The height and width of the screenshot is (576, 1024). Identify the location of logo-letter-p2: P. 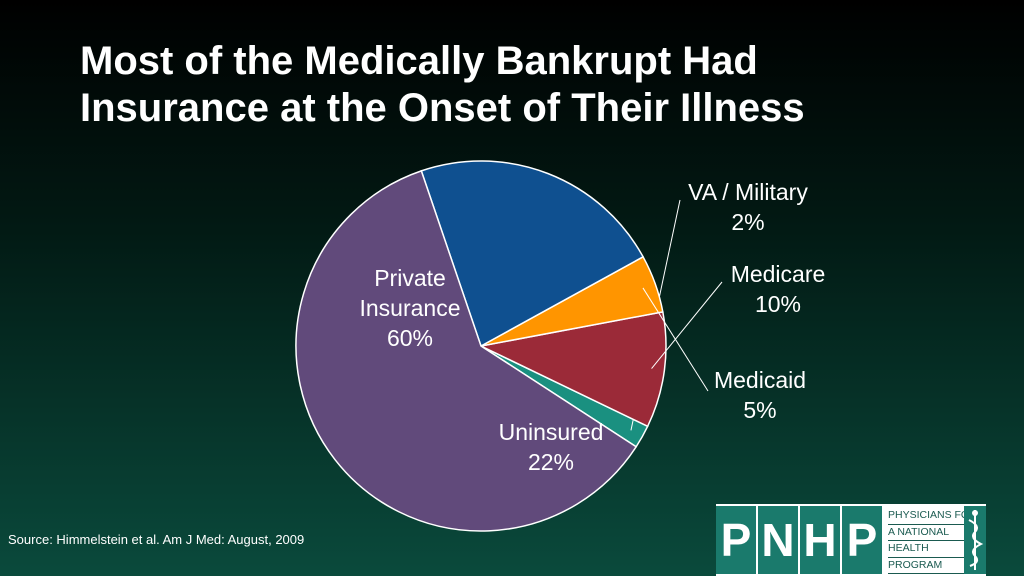
(862, 540).